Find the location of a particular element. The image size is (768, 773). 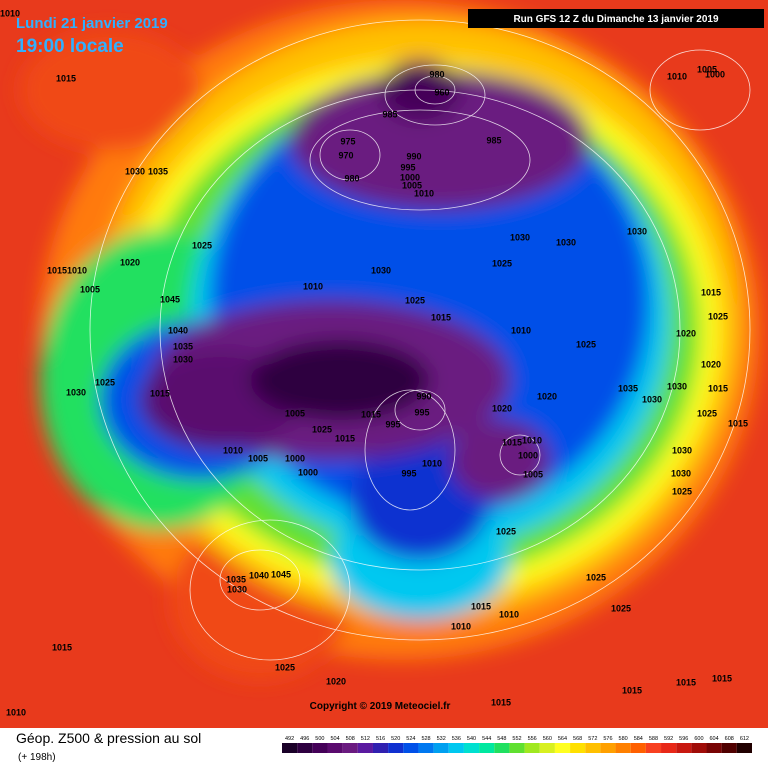

colorbar-label: 596 is located at coordinates (683, 739).